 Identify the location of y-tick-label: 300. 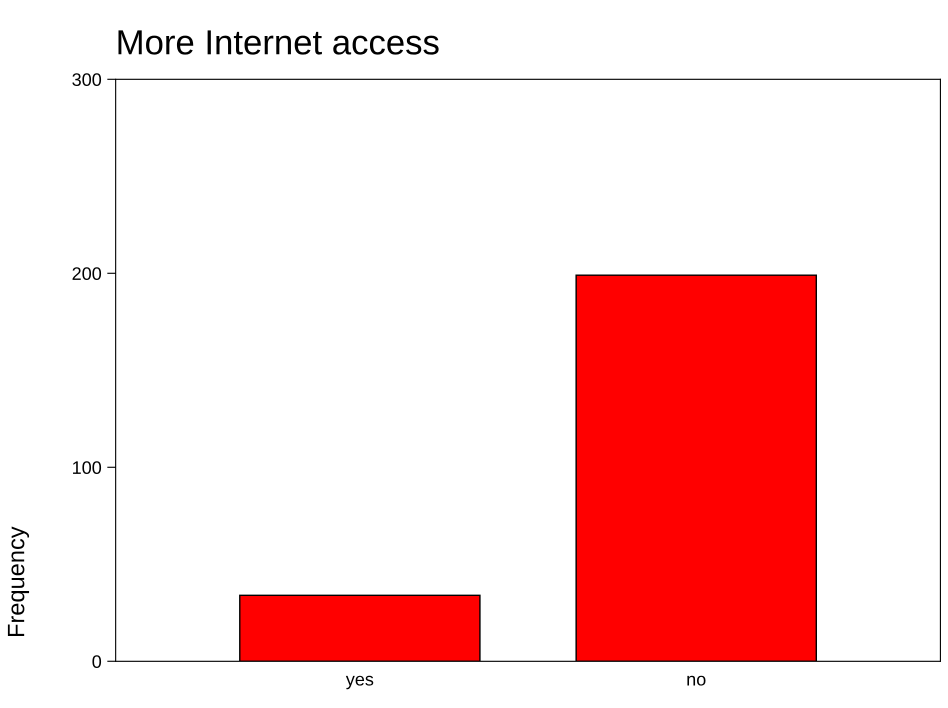
(87, 79).